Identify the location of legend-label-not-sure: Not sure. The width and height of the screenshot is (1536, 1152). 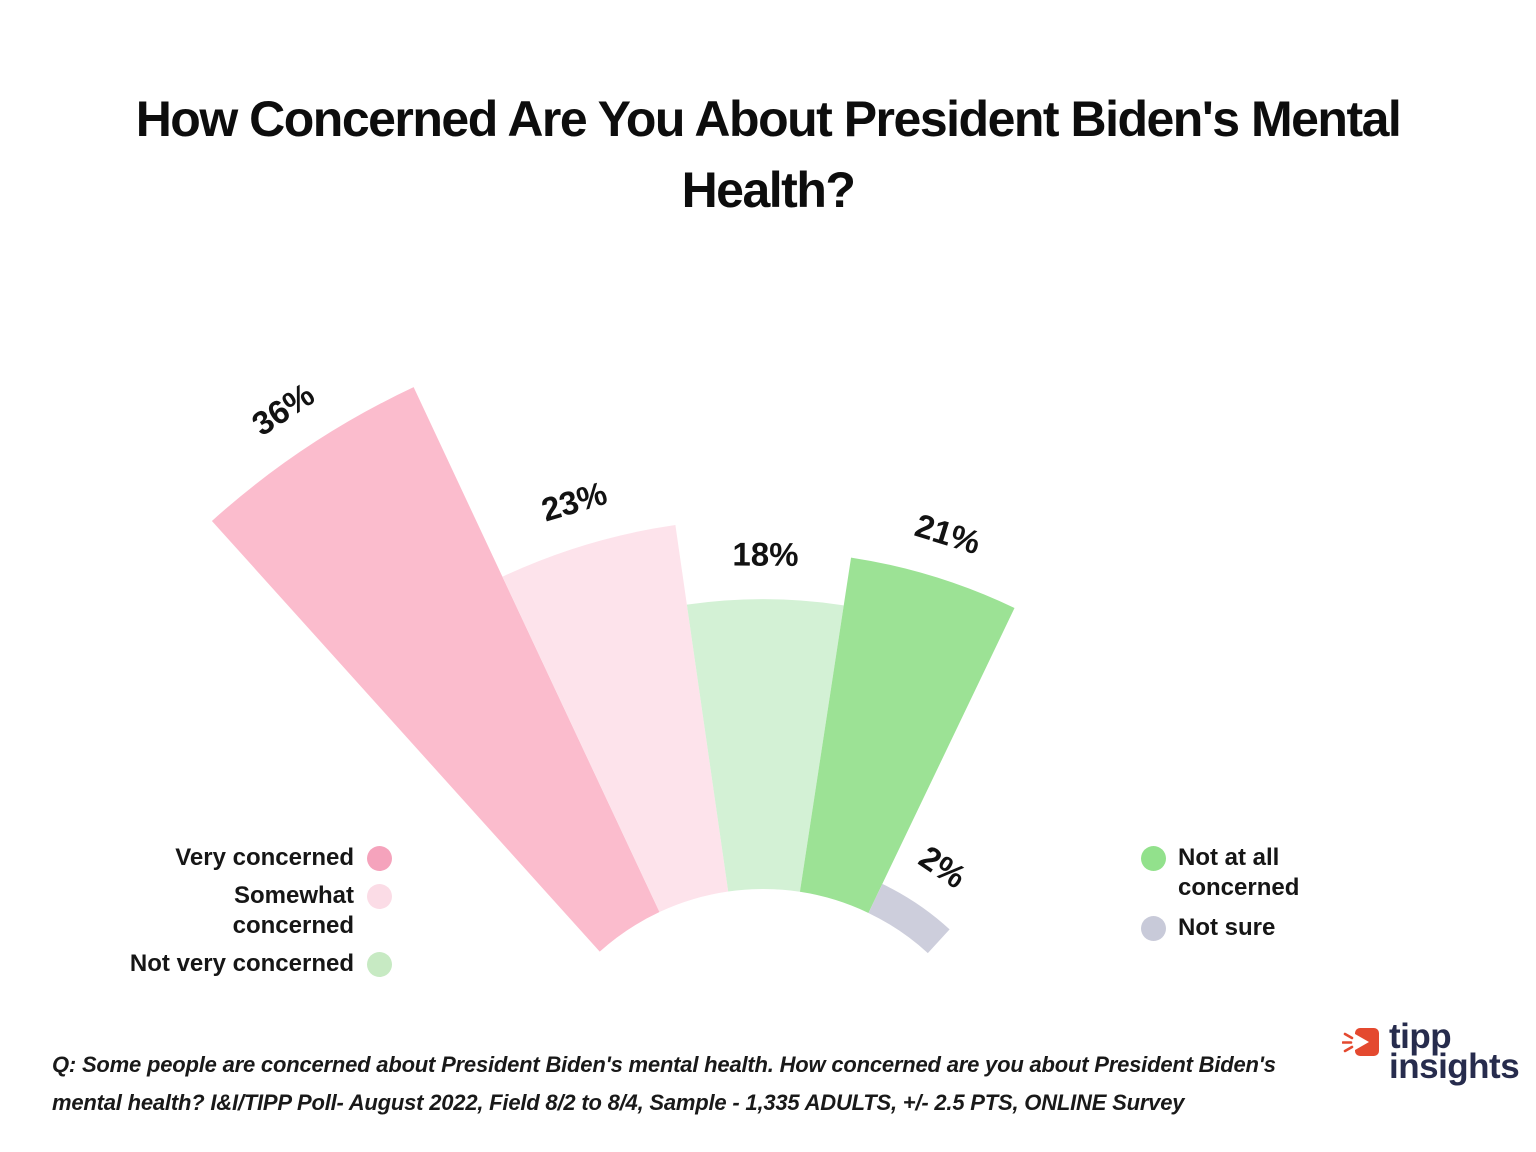
(1227, 927).